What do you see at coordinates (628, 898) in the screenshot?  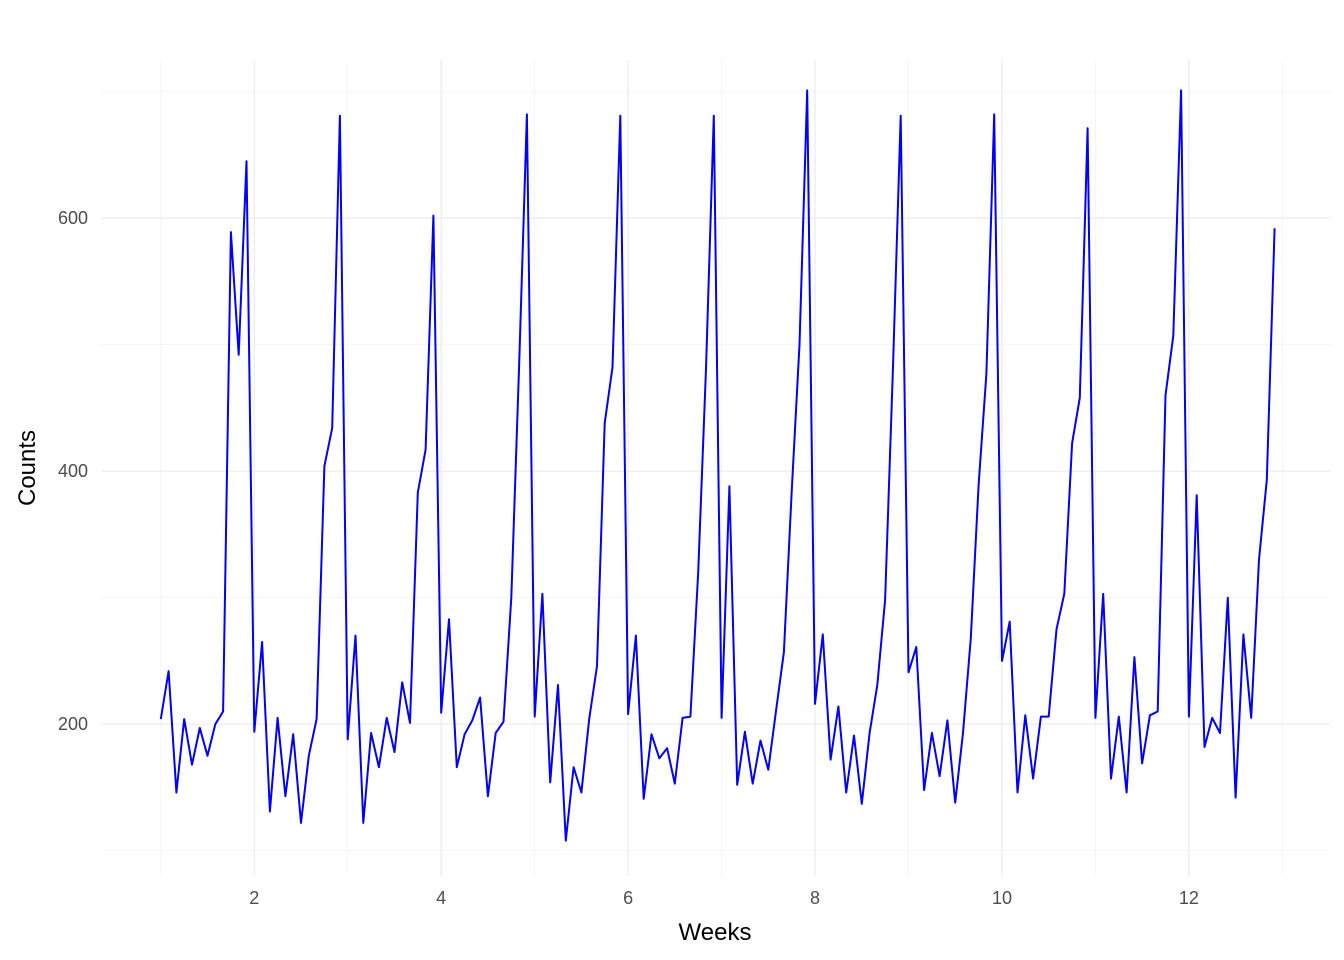 I see `x-tick-label: 6` at bounding box center [628, 898].